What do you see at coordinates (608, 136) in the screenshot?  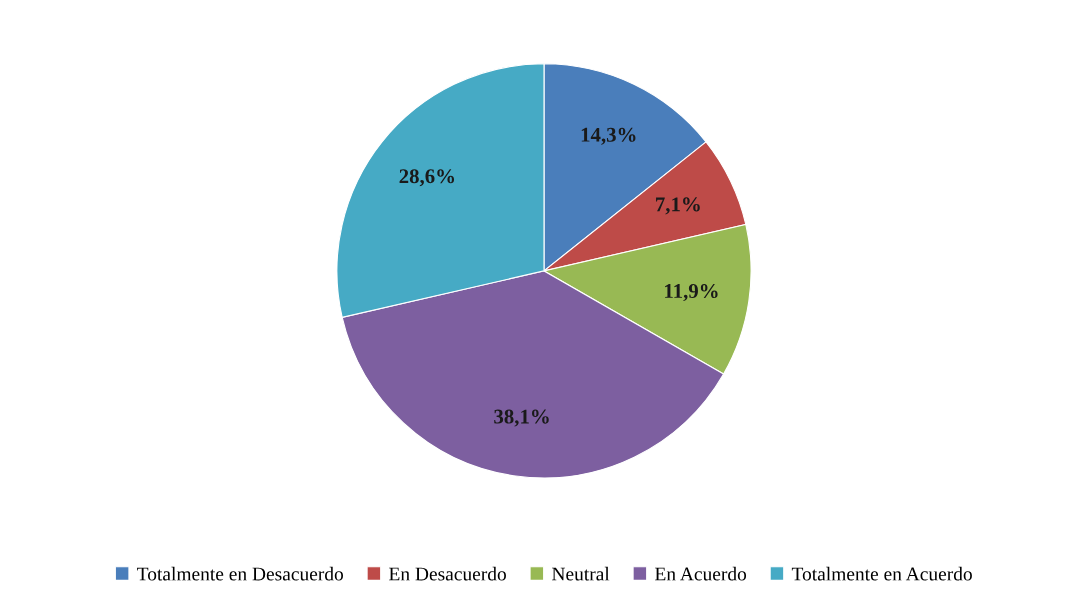 I see `data-label: 14,3%` at bounding box center [608, 136].